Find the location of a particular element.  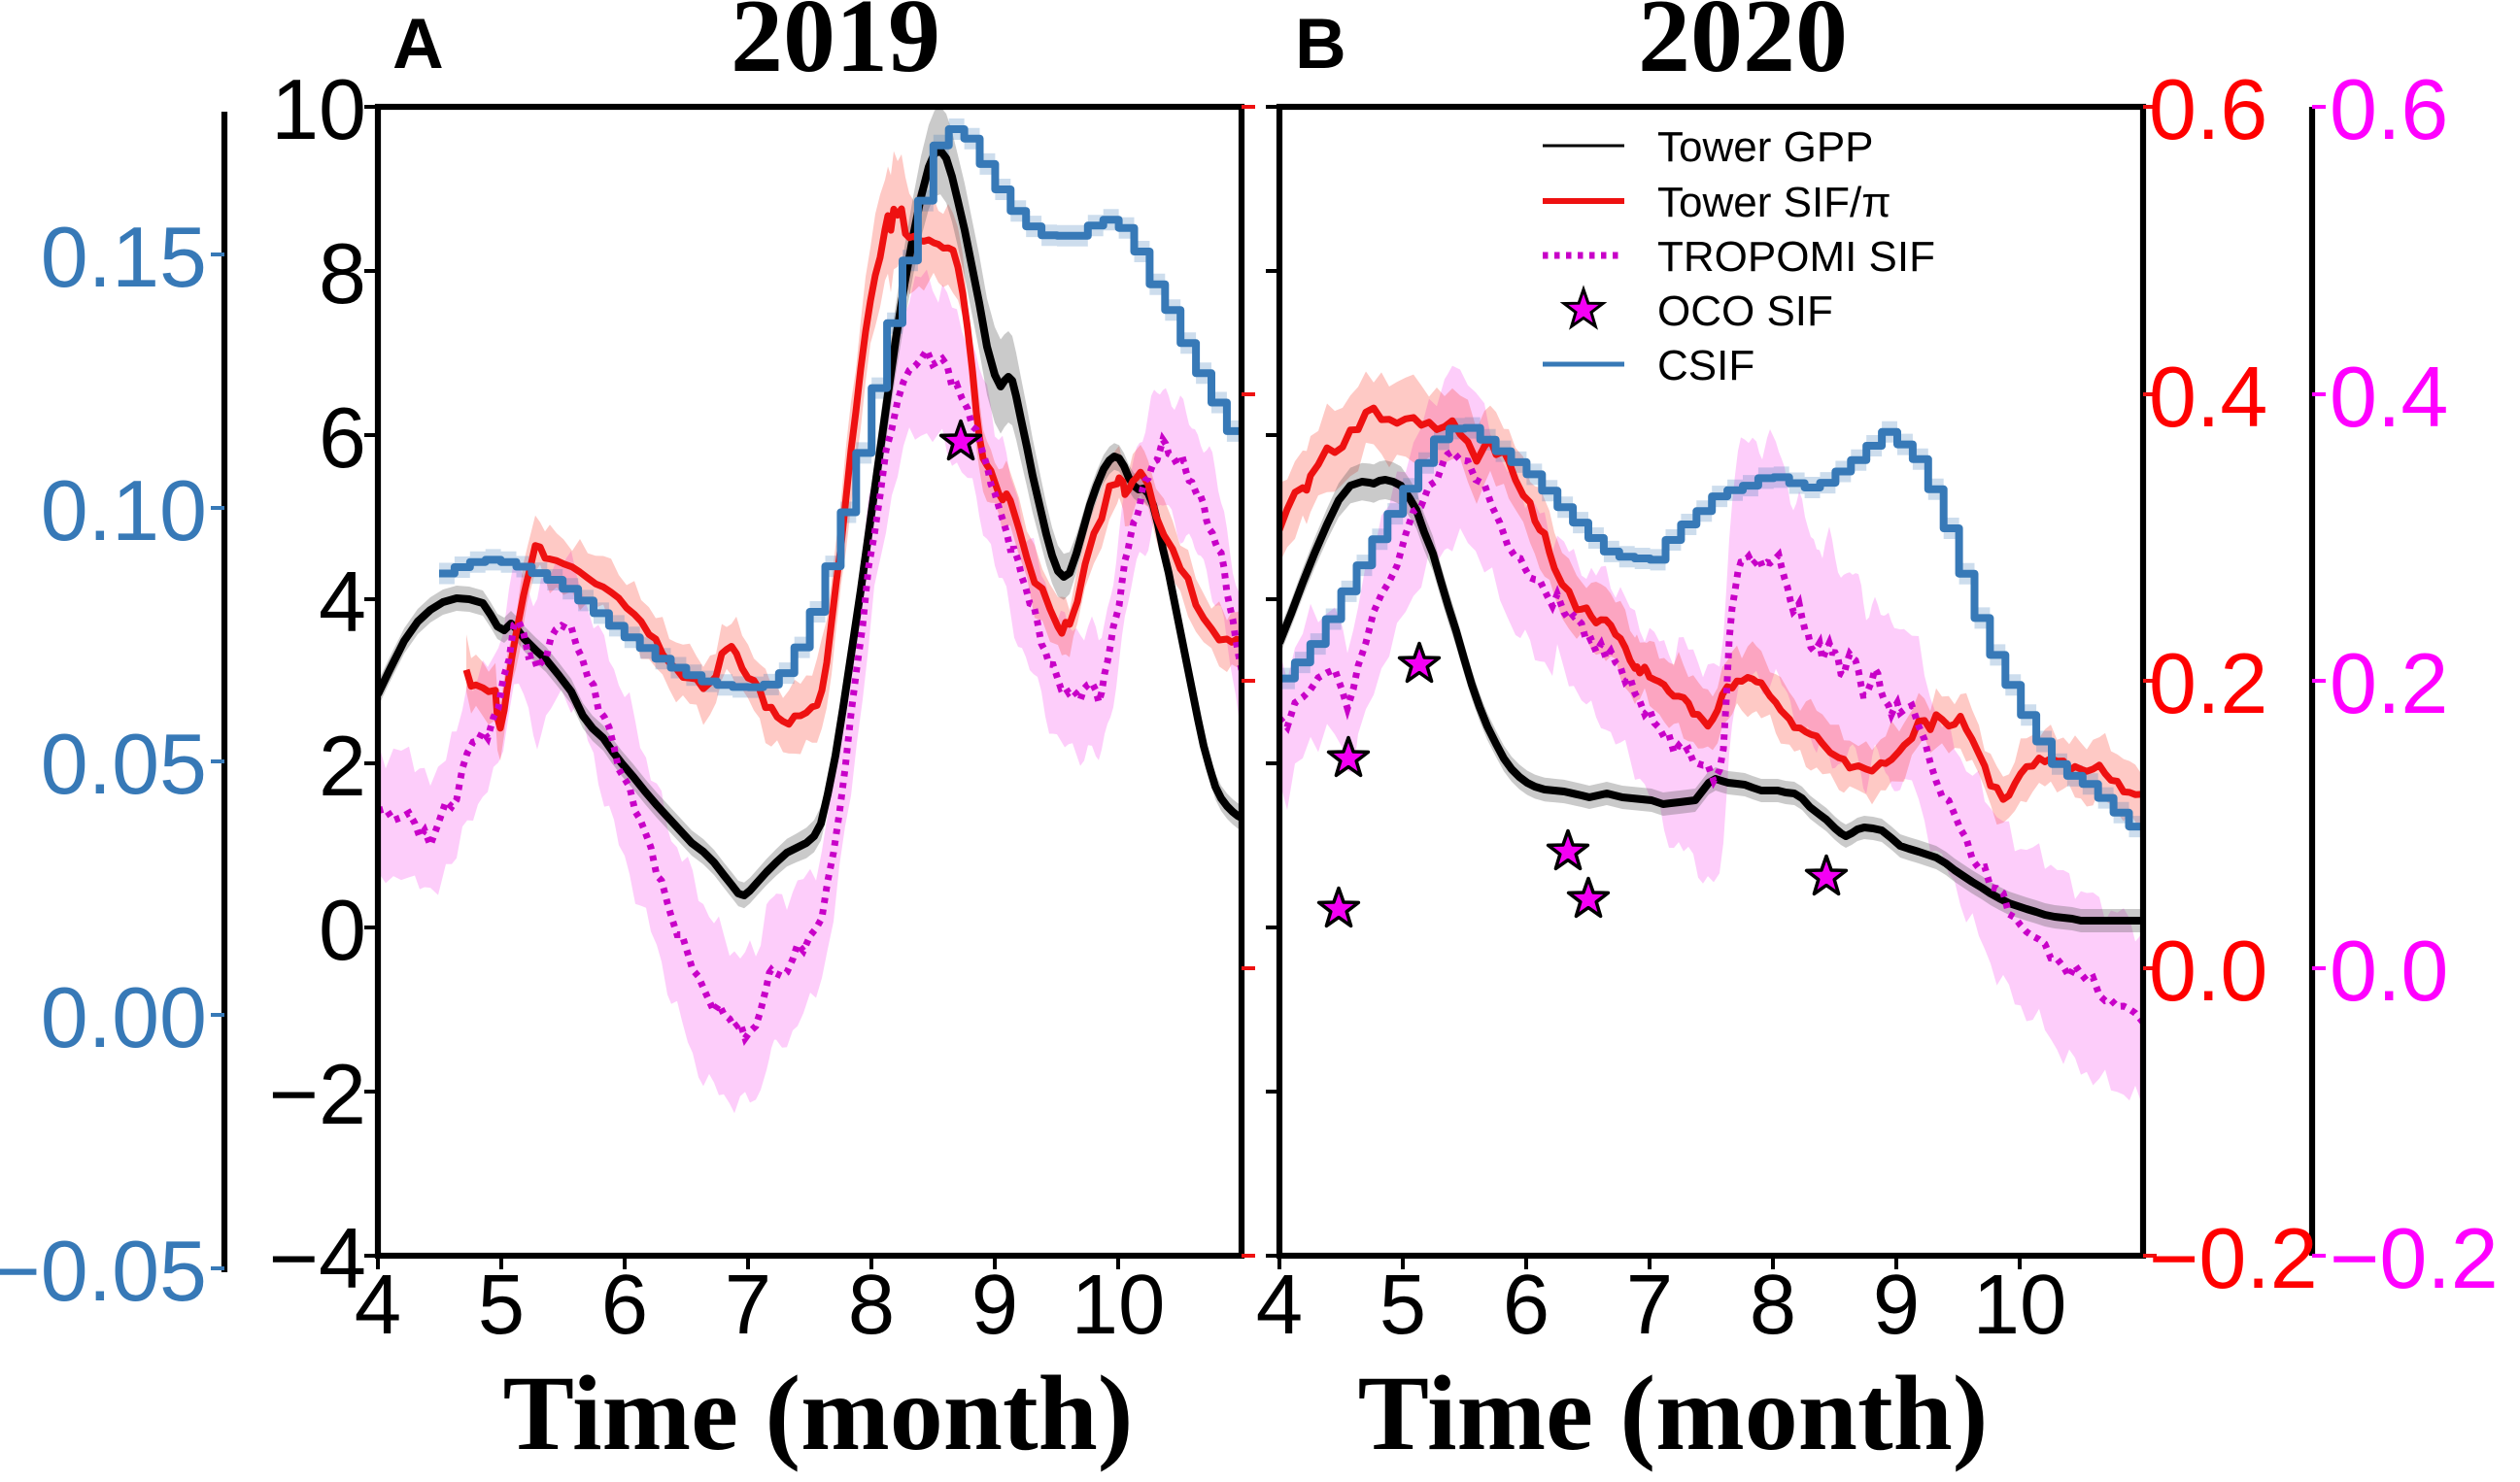

svg-text: TROPOMI SIF is located at coordinates (1796, 257).